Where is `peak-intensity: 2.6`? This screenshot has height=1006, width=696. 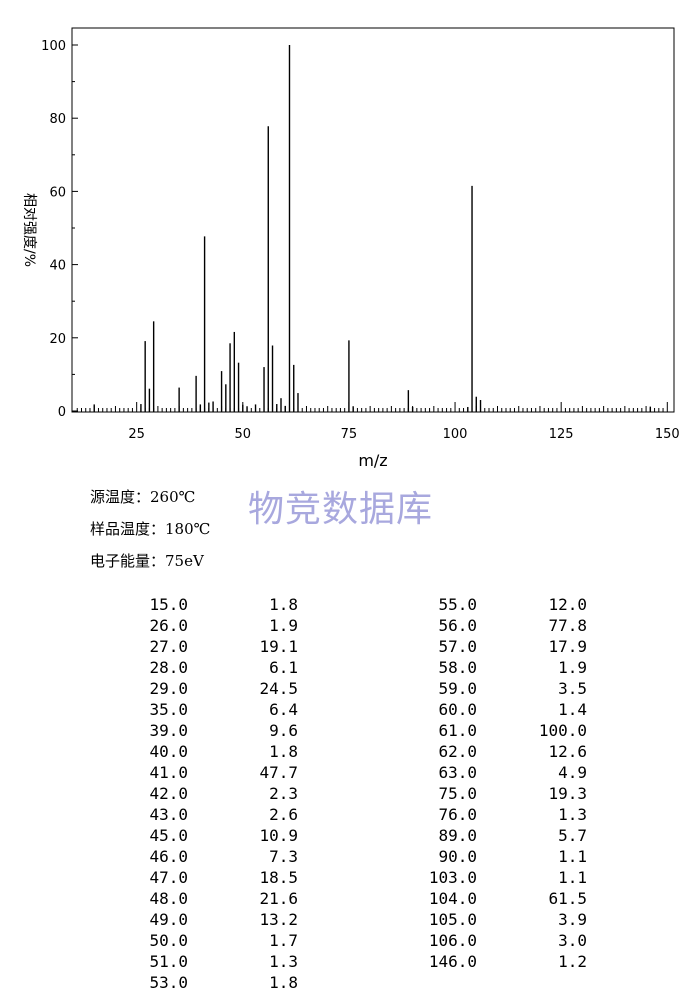
peak-intensity: 2.6 is located at coordinates (283, 814).